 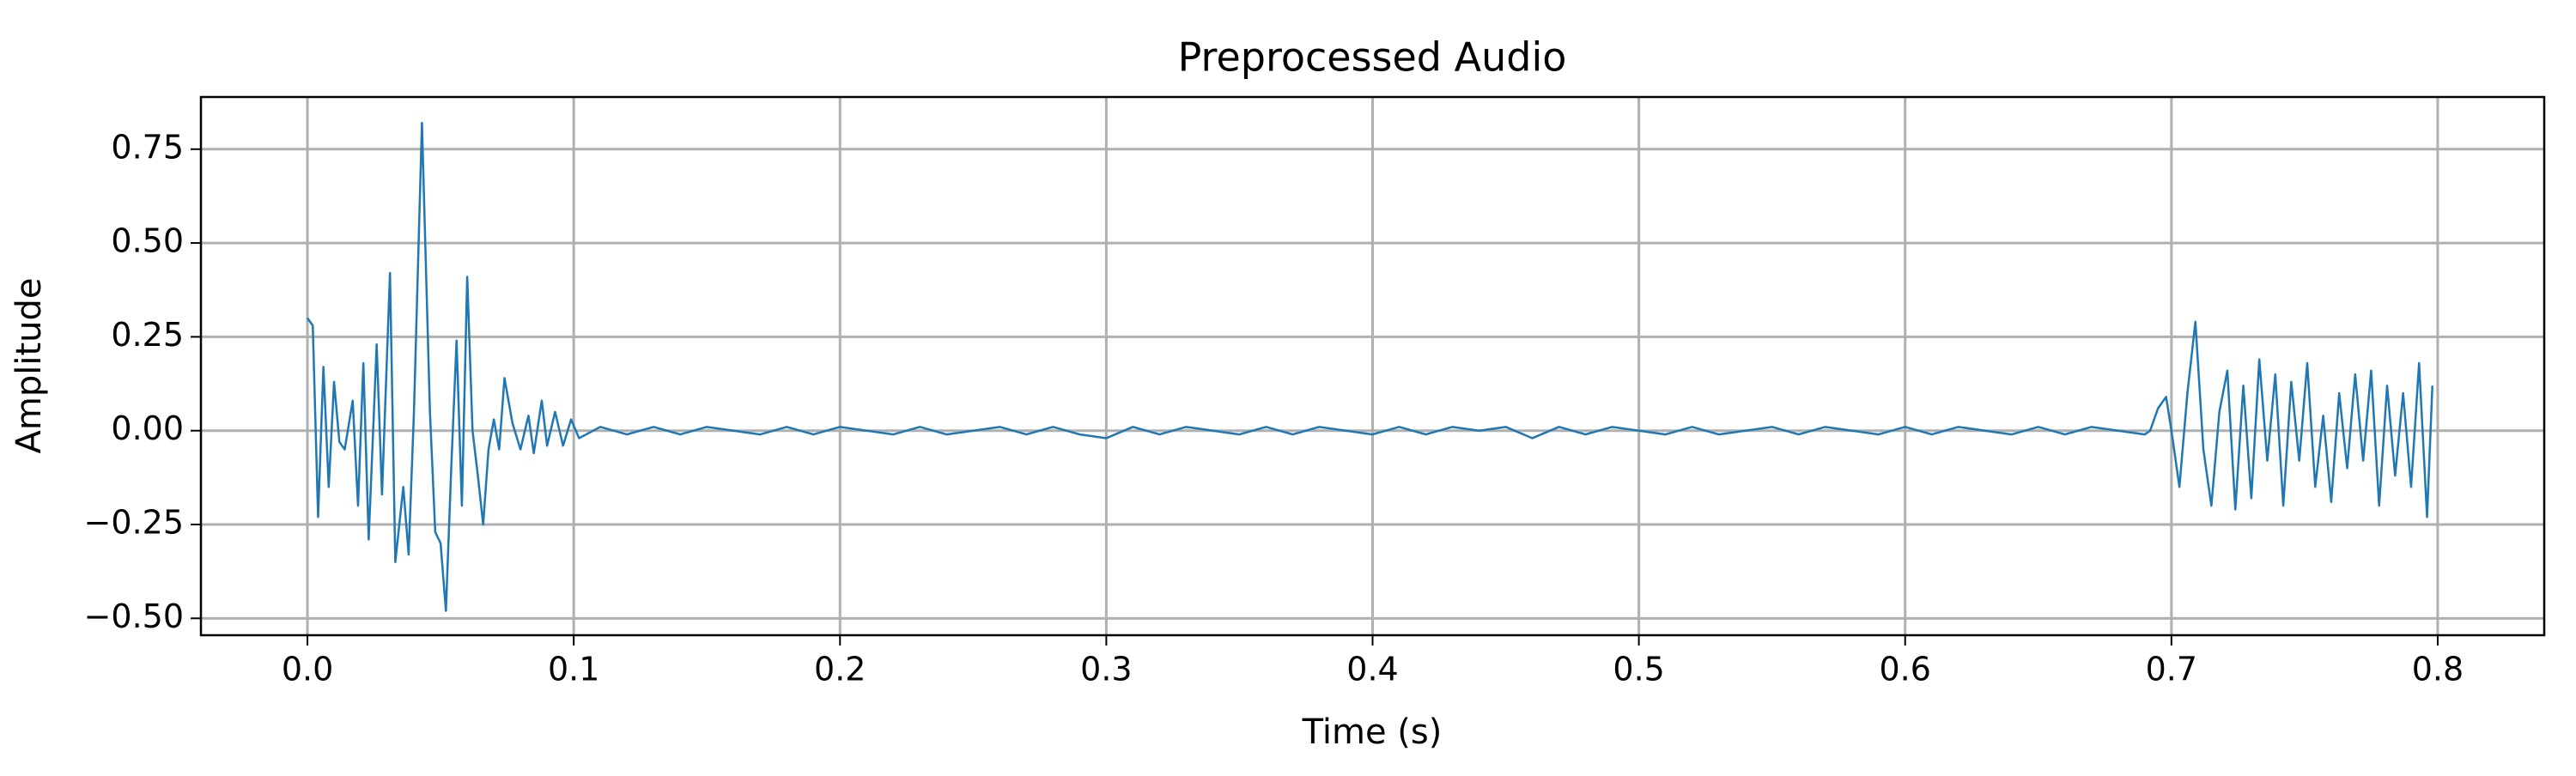 I want to click on y-tick-label: 0.25, so click(x=148, y=335).